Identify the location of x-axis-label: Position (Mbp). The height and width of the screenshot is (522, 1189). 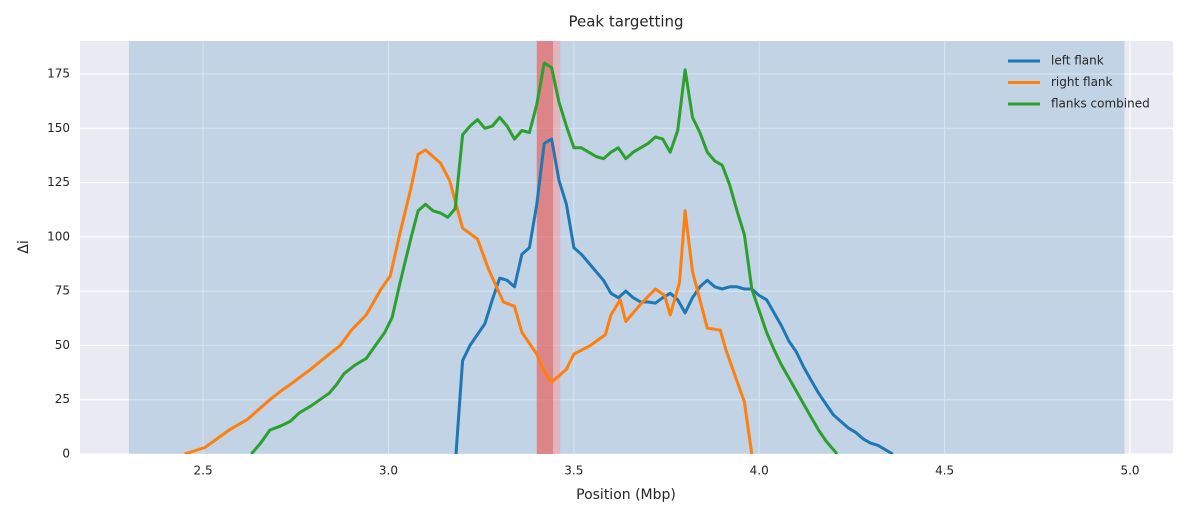
(626, 495).